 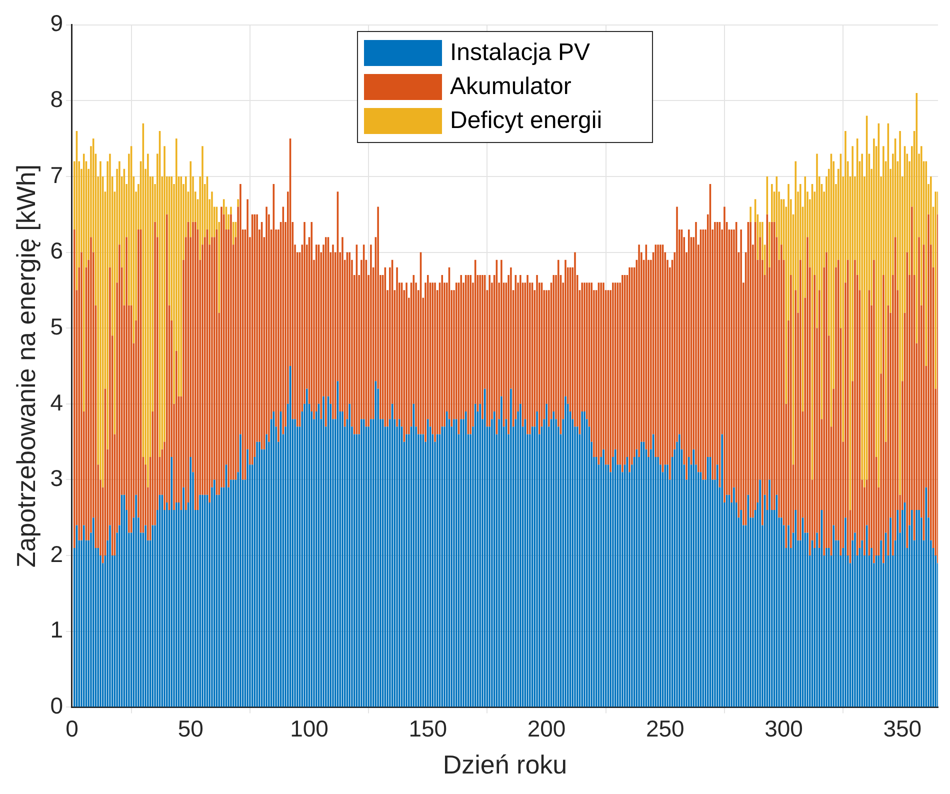 I want to click on y-tick-label: 1, so click(x=56, y=629).